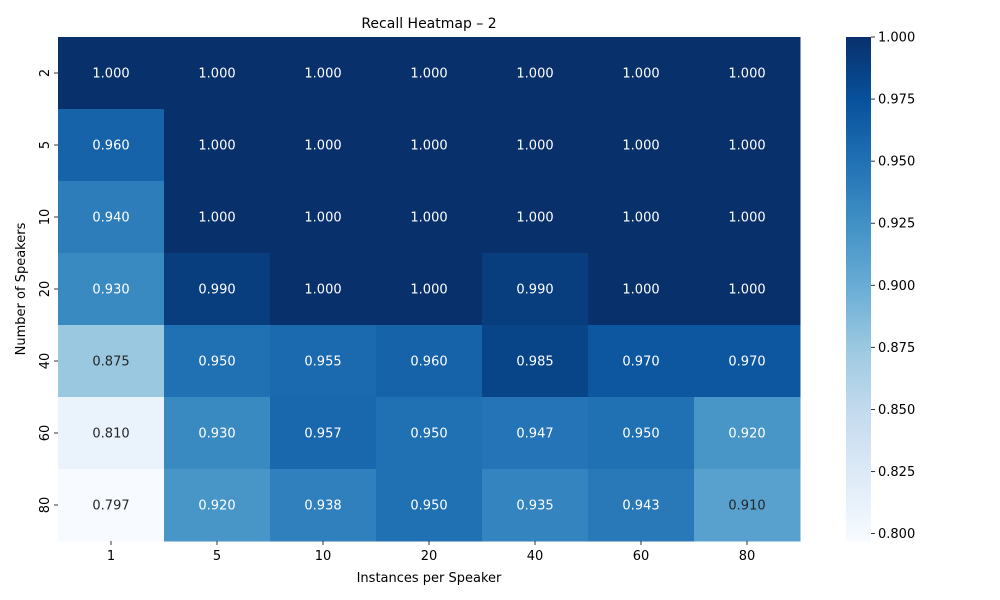 This screenshot has width=1000, height=600. Describe the element at coordinates (111, 556) in the screenshot. I see `x-tick-label: 1` at that location.